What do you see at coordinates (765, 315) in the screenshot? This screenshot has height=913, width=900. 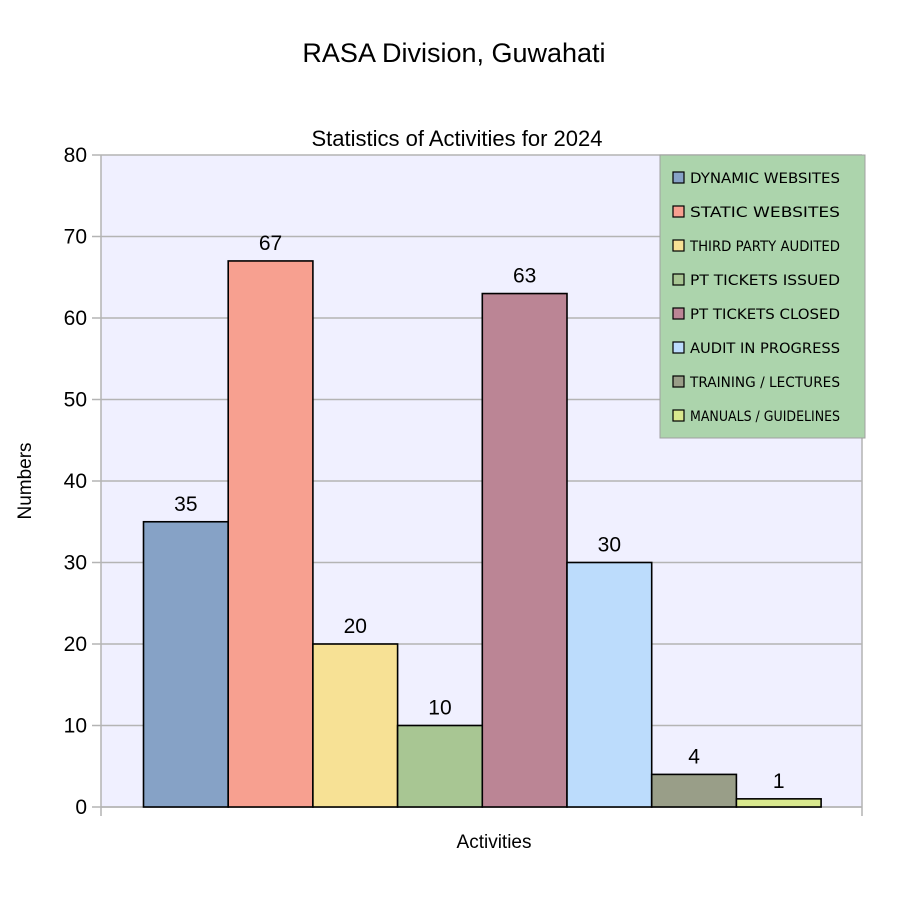 I see `legend-label: PT TICKETS CLOSED` at bounding box center [765, 315].